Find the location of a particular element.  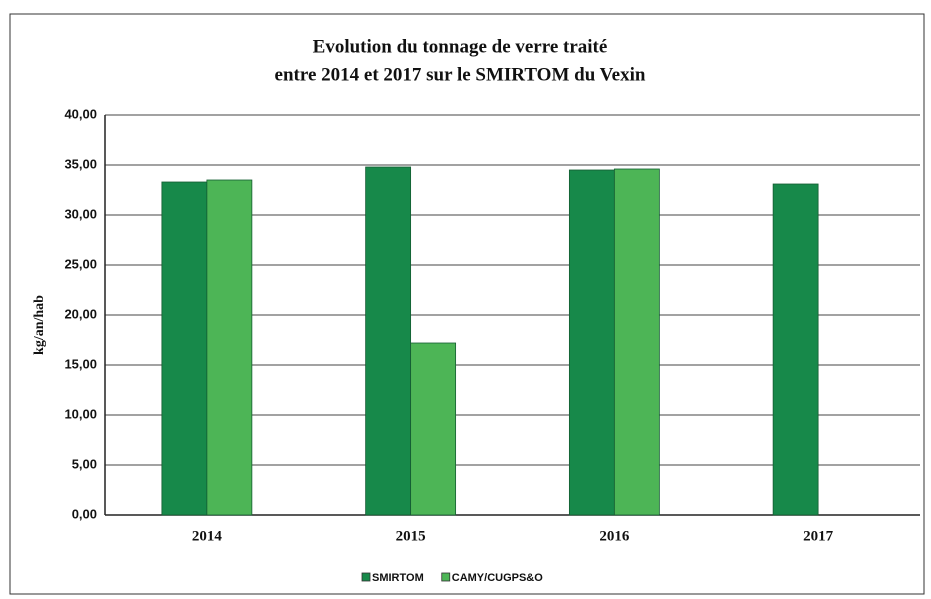

y-tick-label: 20,00 is located at coordinates (80, 313).